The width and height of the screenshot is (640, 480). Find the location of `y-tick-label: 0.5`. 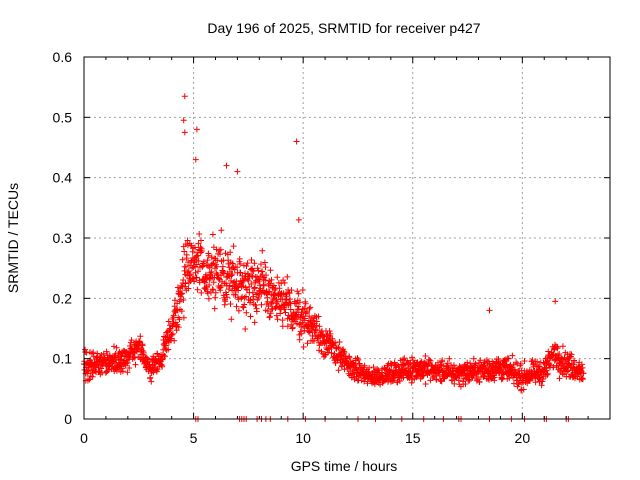

y-tick-label: 0.5 is located at coordinates (63, 117).